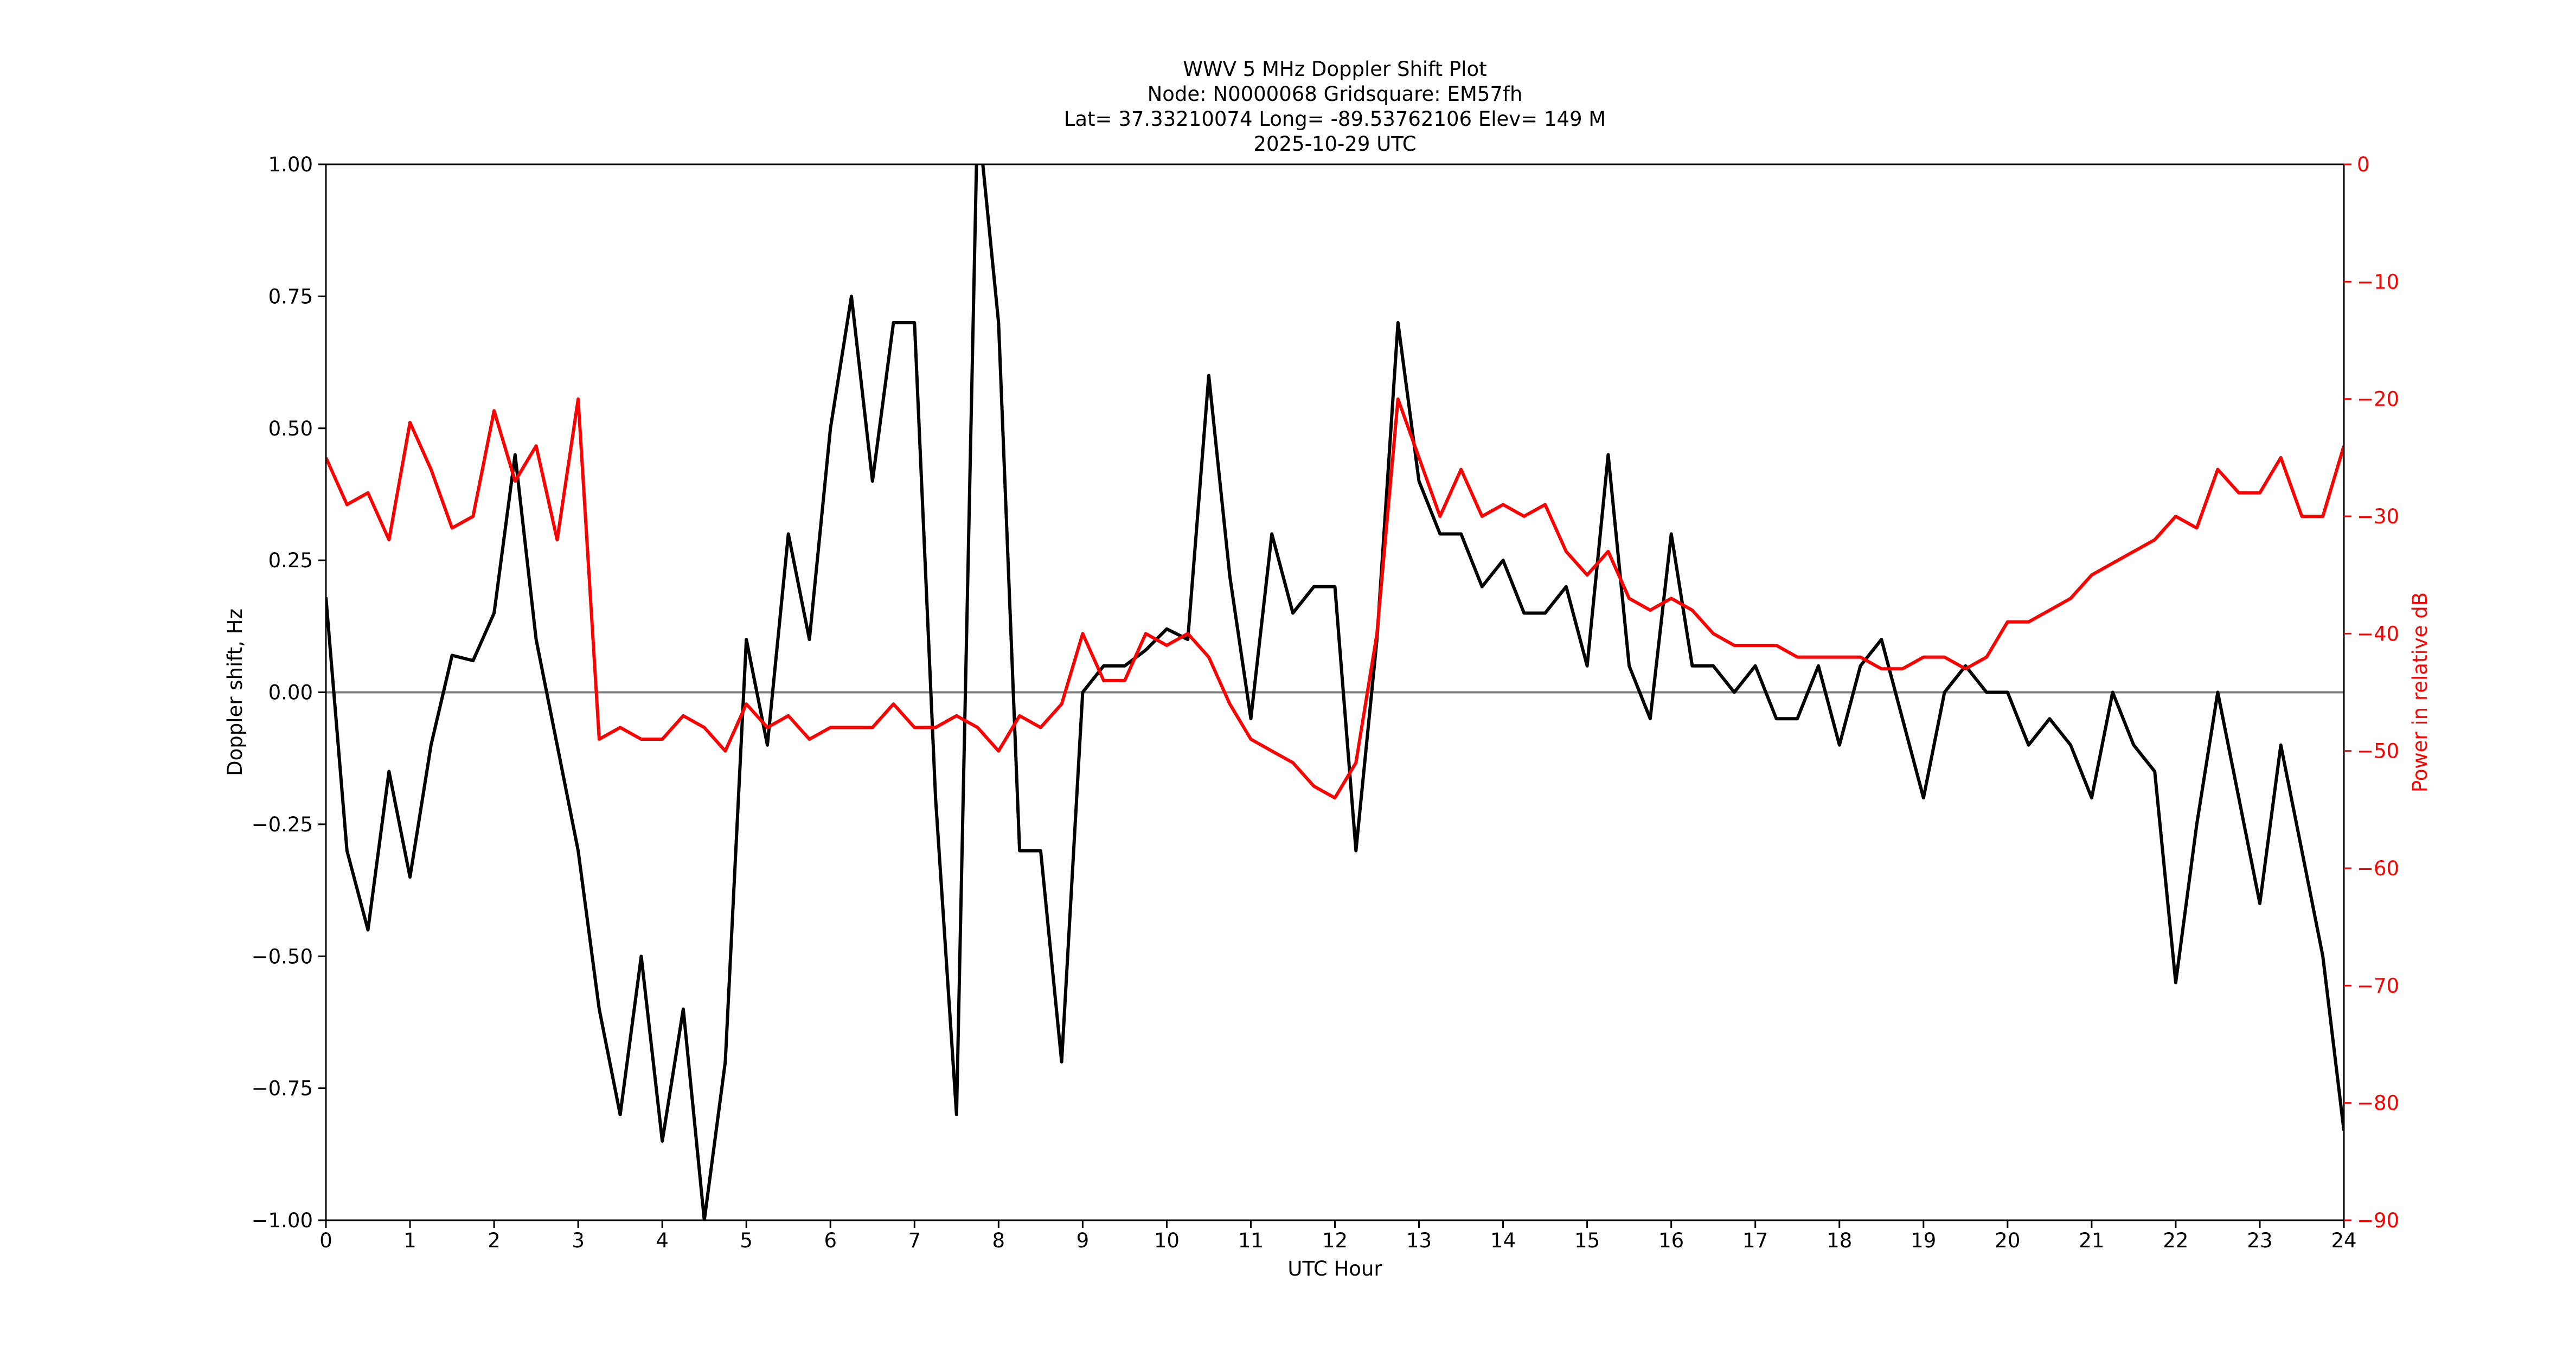 The width and height of the screenshot is (2576, 1358). I want to click on x-tick-label: 12, so click(1335, 1240).